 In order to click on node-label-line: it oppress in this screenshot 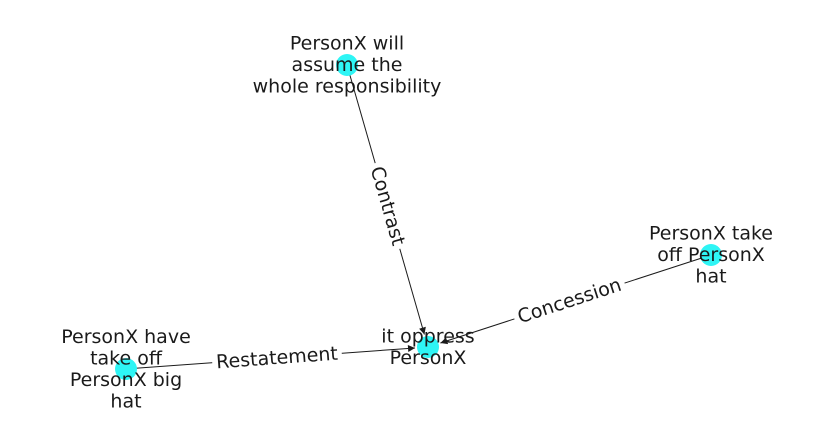, I will do `click(427, 336)`.